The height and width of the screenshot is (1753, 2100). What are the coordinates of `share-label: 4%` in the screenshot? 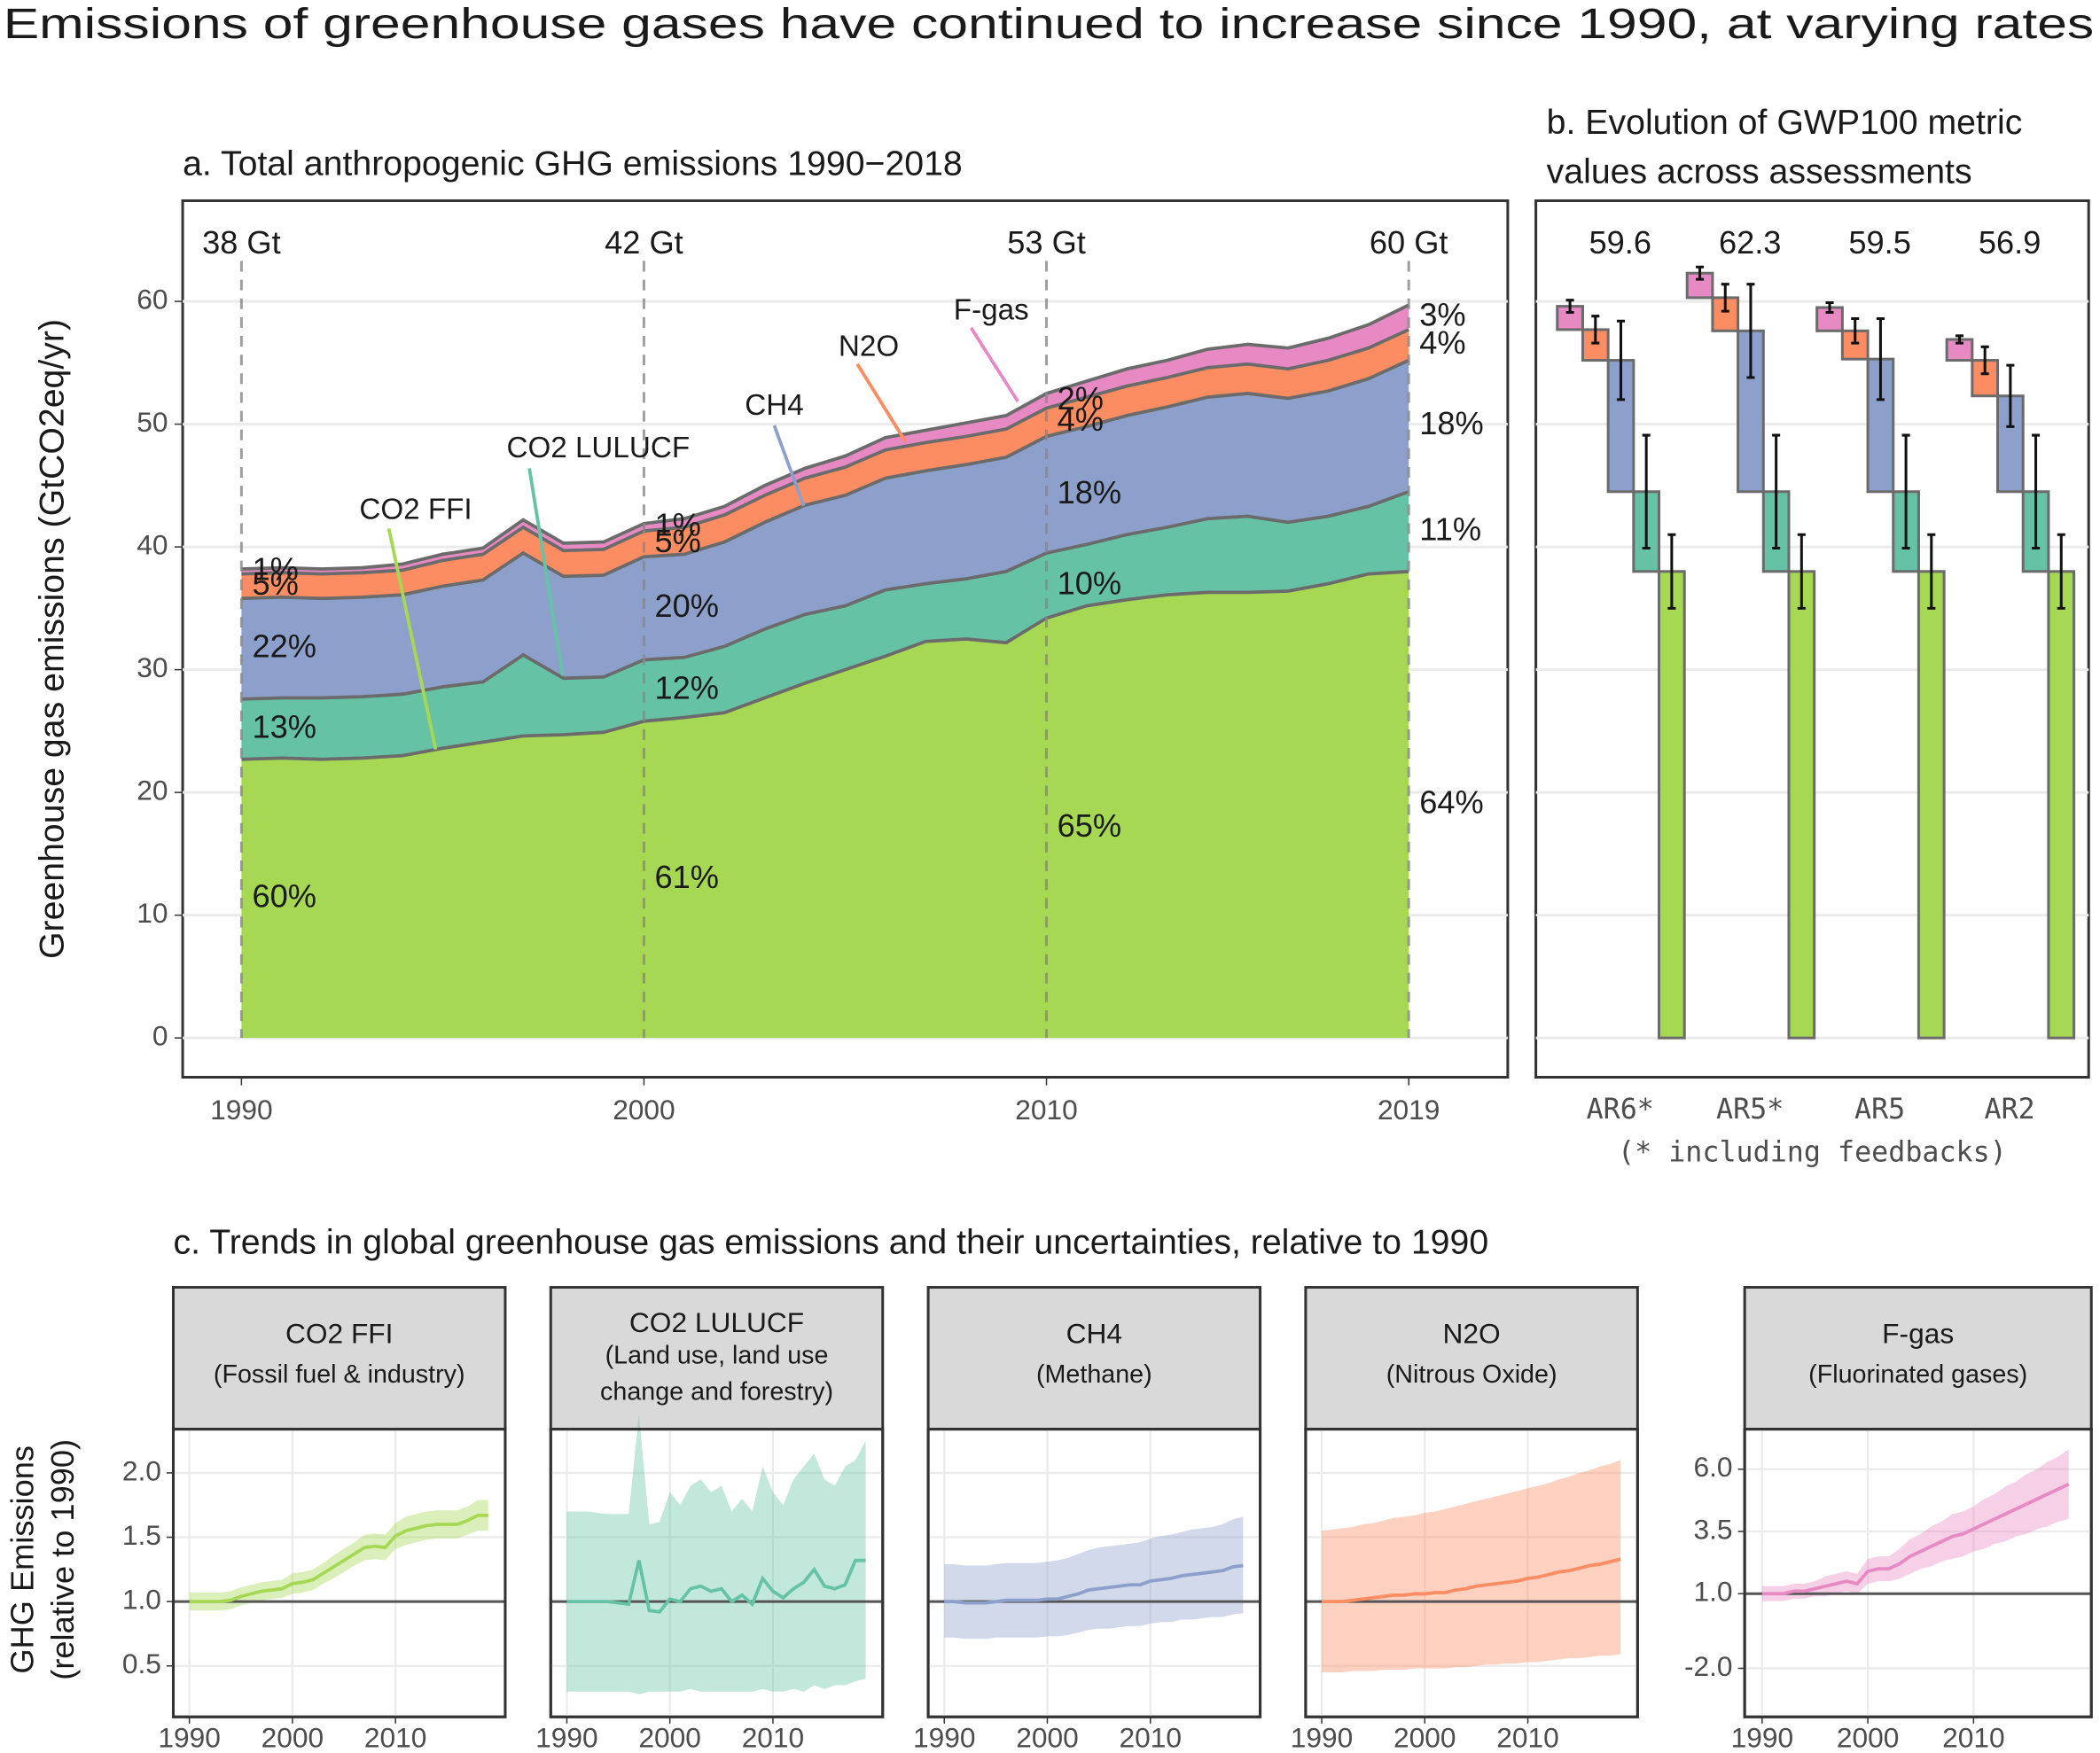 It's located at (1081, 419).